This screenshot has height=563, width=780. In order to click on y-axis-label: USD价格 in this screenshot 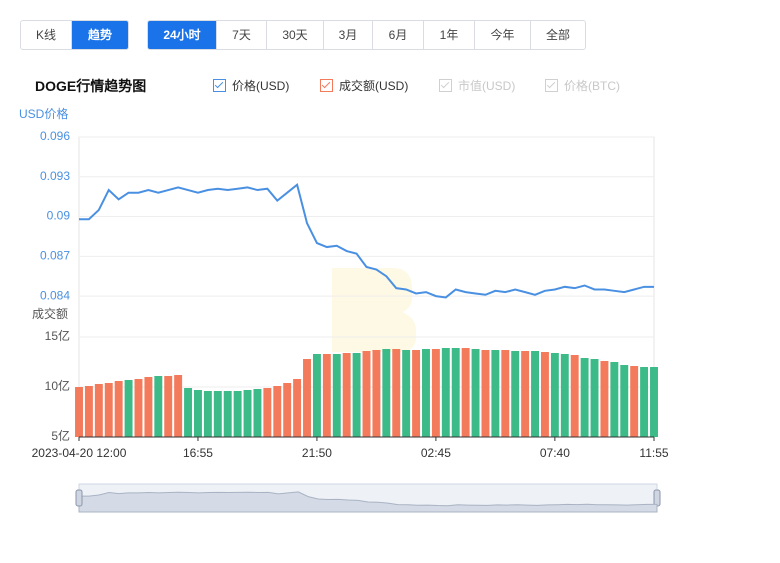, I will do `click(43, 113)`.